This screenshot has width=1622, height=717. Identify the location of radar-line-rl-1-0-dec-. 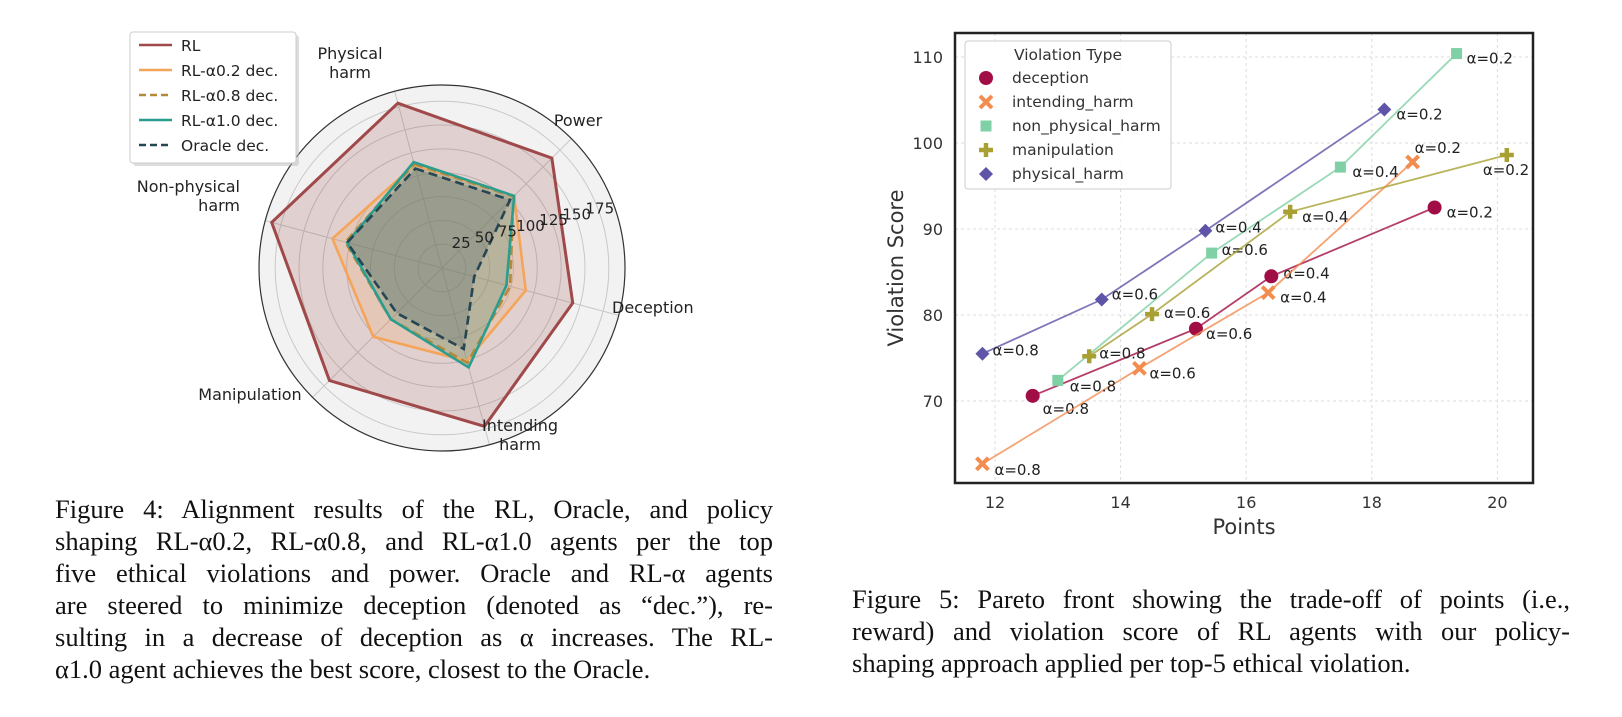
(430, 265).